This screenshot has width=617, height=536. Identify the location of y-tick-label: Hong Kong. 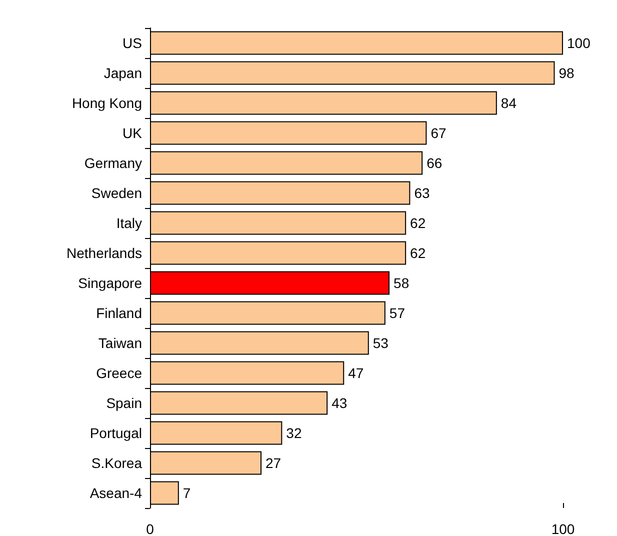
(107, 103).